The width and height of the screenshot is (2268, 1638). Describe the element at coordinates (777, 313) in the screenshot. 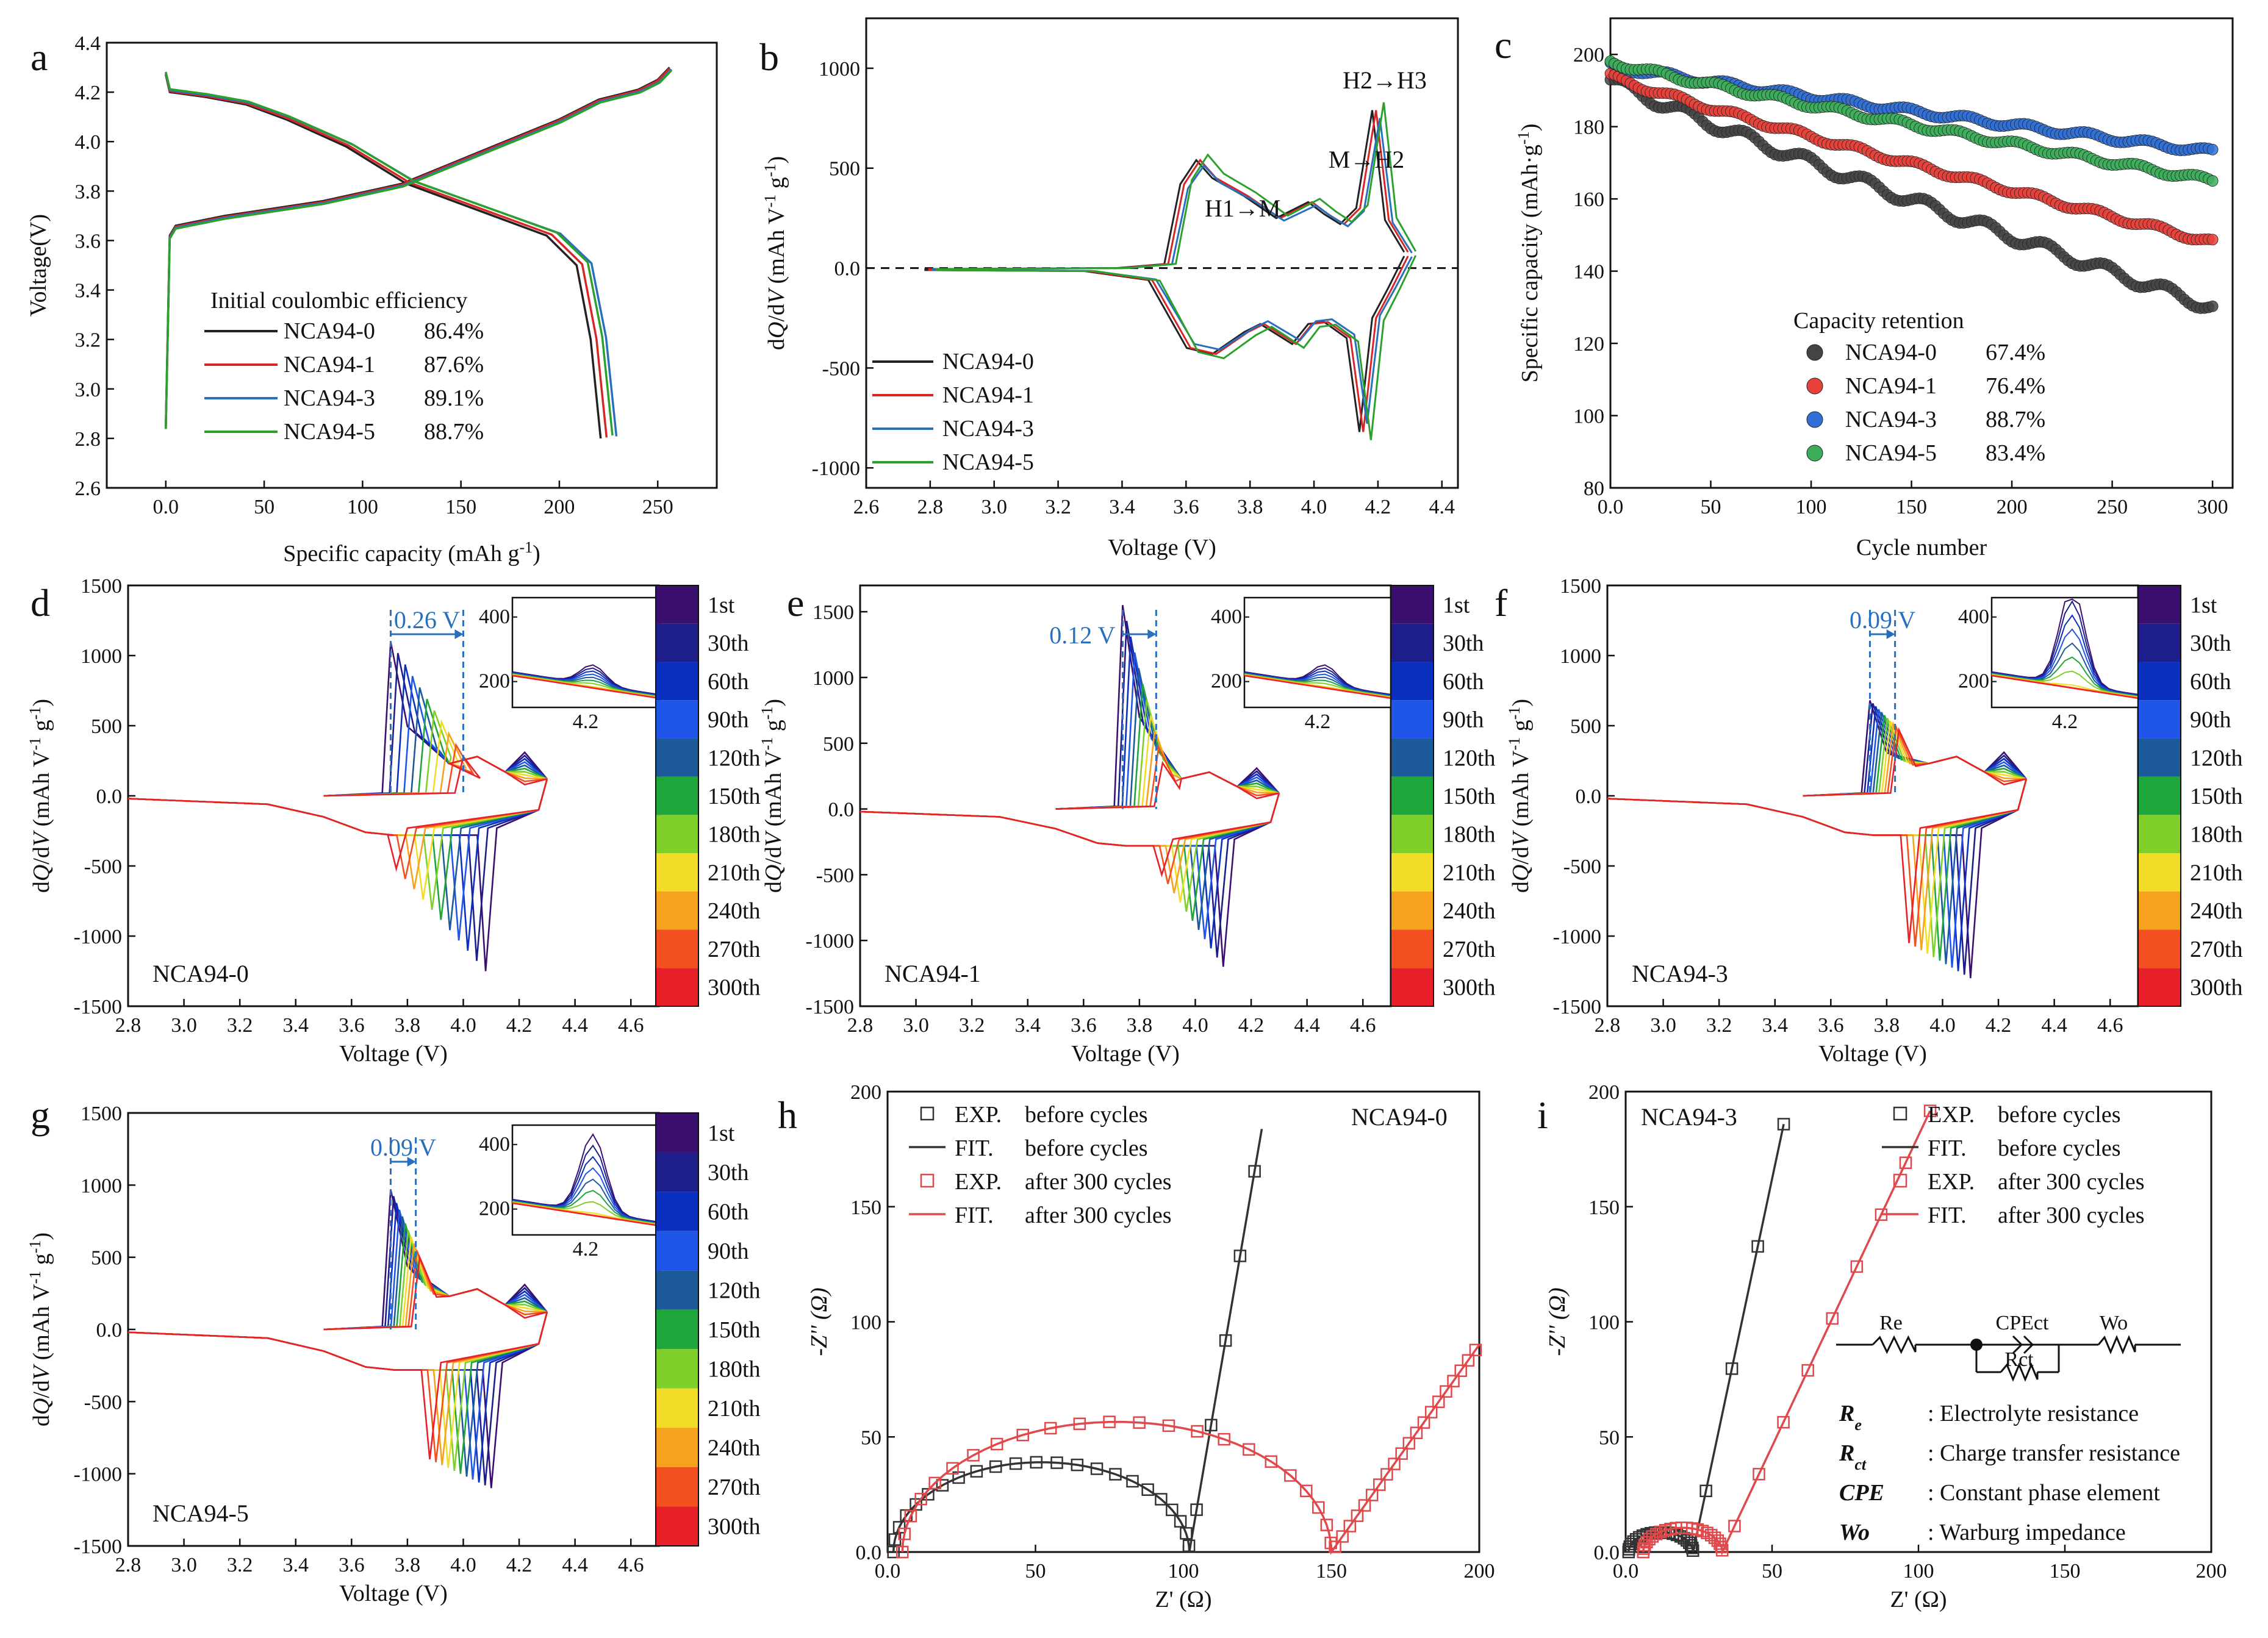

I see `y-axis-label-part: /d` at that location.